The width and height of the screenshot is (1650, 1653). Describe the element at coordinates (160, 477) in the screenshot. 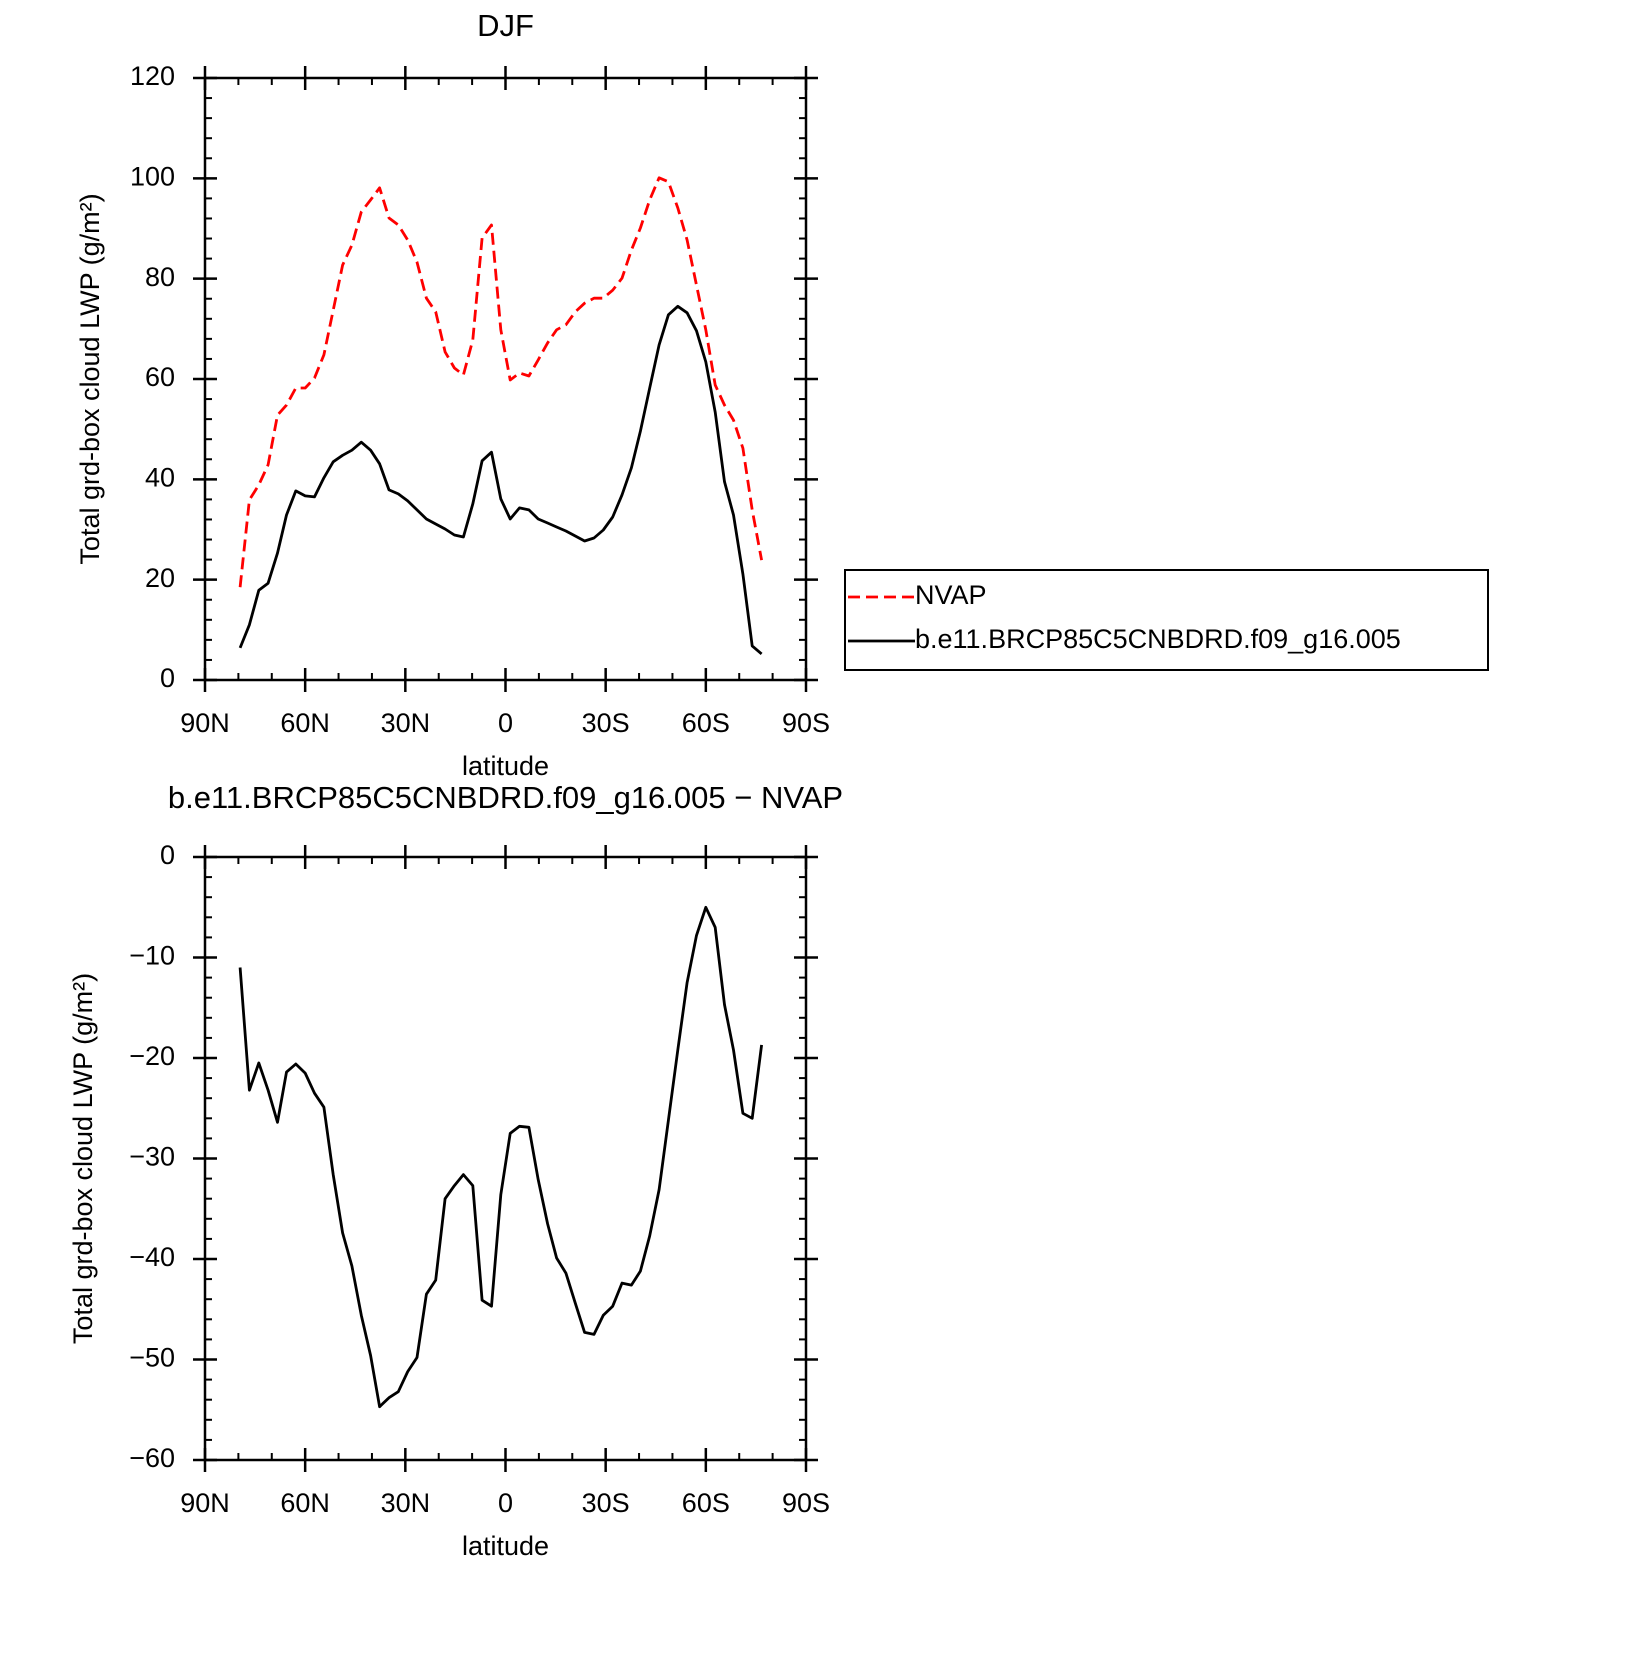

I see `y-tick-label: 40` at that location.